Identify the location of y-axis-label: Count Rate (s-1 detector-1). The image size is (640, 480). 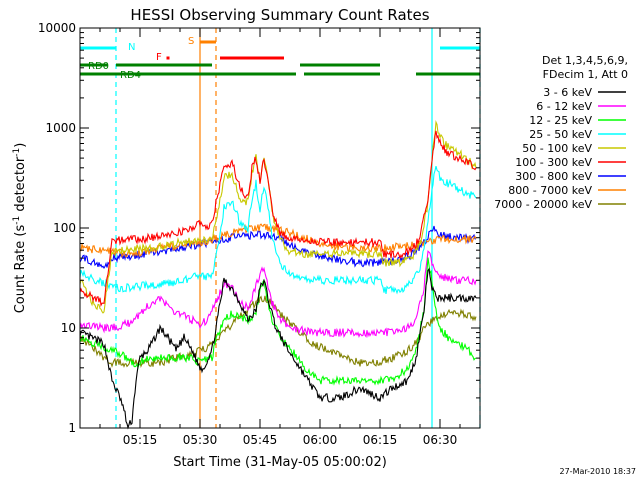
(20, 228).